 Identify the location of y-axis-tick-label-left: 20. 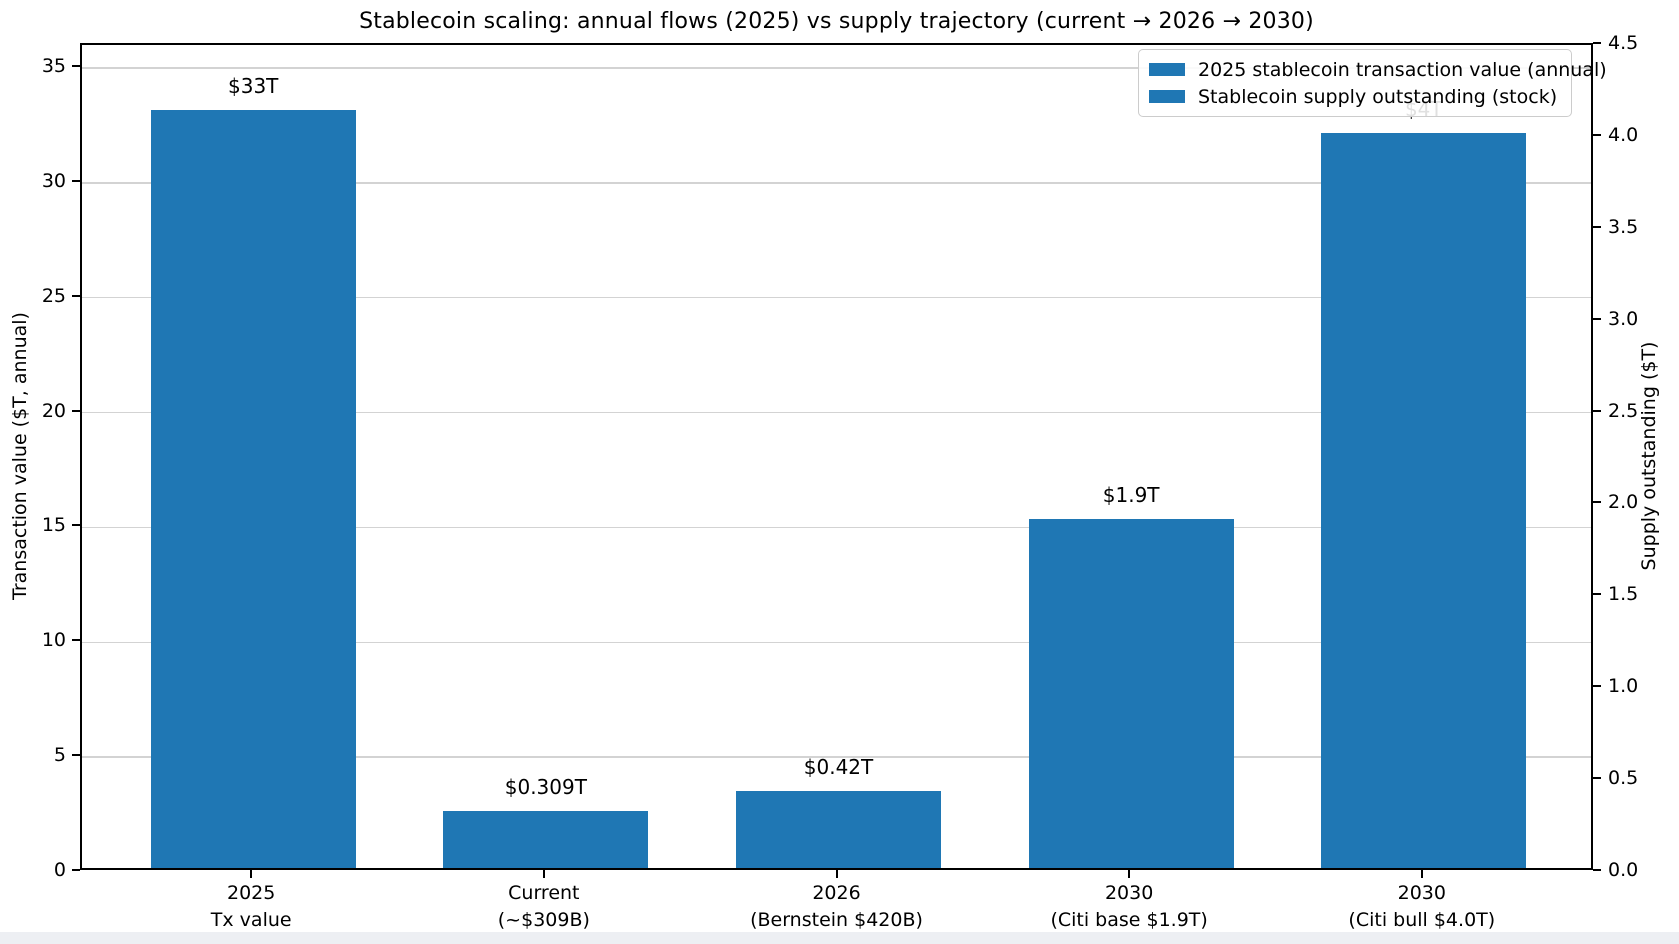
(53, 410).